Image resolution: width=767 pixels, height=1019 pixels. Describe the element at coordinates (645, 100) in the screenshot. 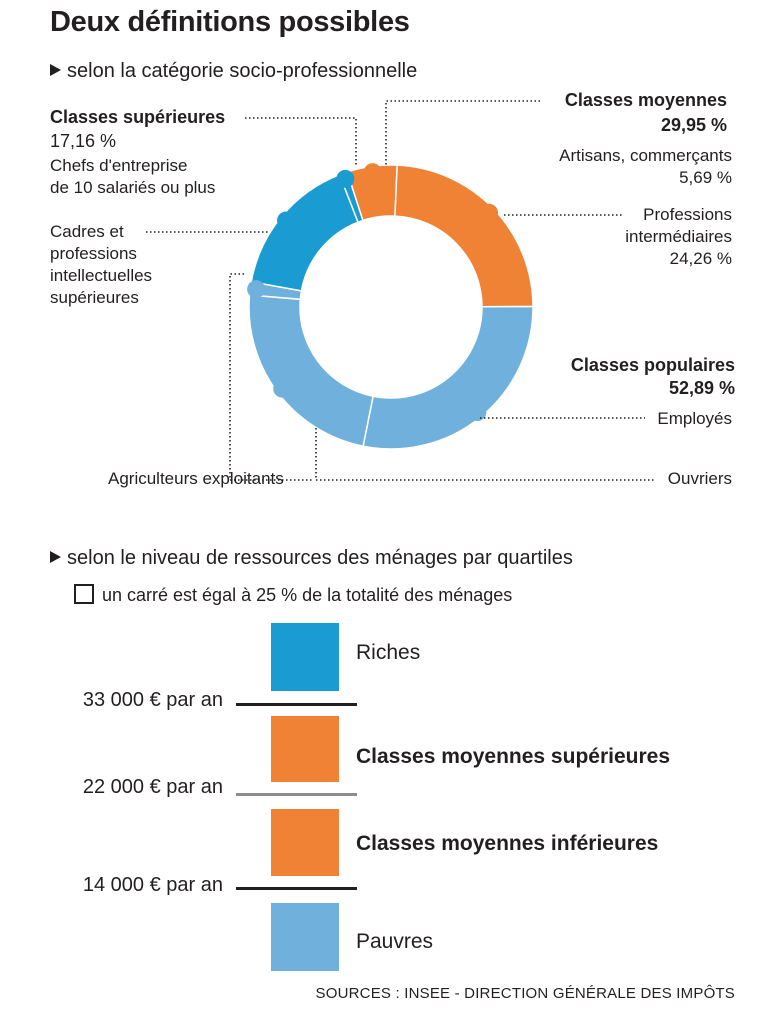

I see `label-classes-moyennes: Classes moyennes` at that location.